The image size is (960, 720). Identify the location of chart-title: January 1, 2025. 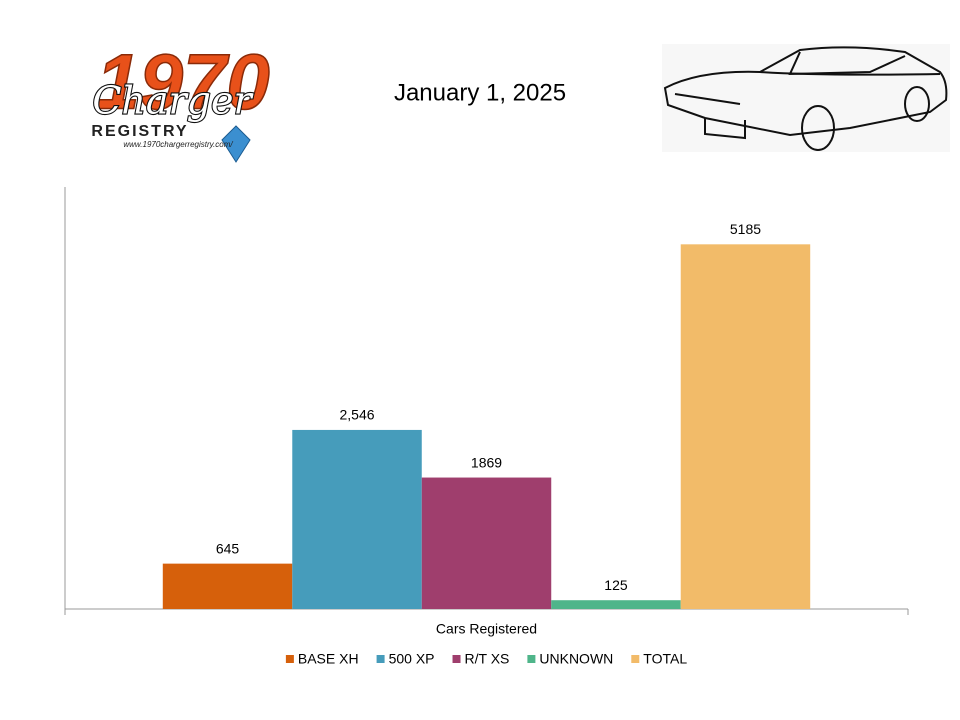
(480, 92).